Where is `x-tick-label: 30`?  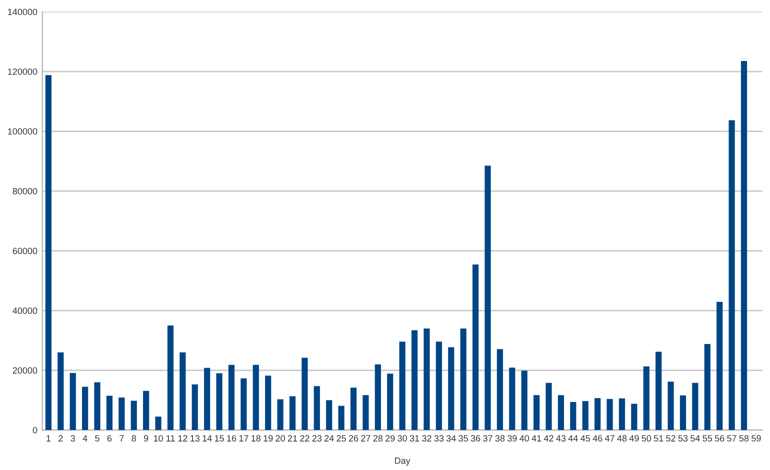
x-tick-label: 30 is located at coordinates (402, 438).